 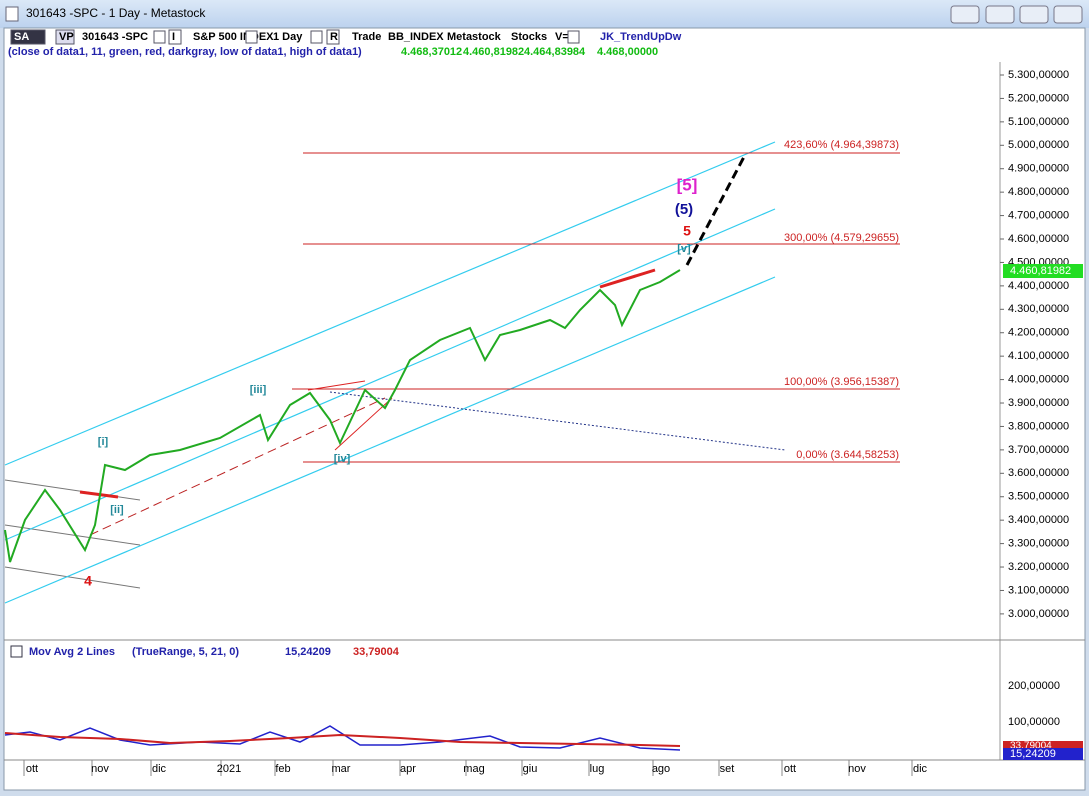 I want to click on pane-title: Mov Avg 2 Lines, so click(x=72, y=652).